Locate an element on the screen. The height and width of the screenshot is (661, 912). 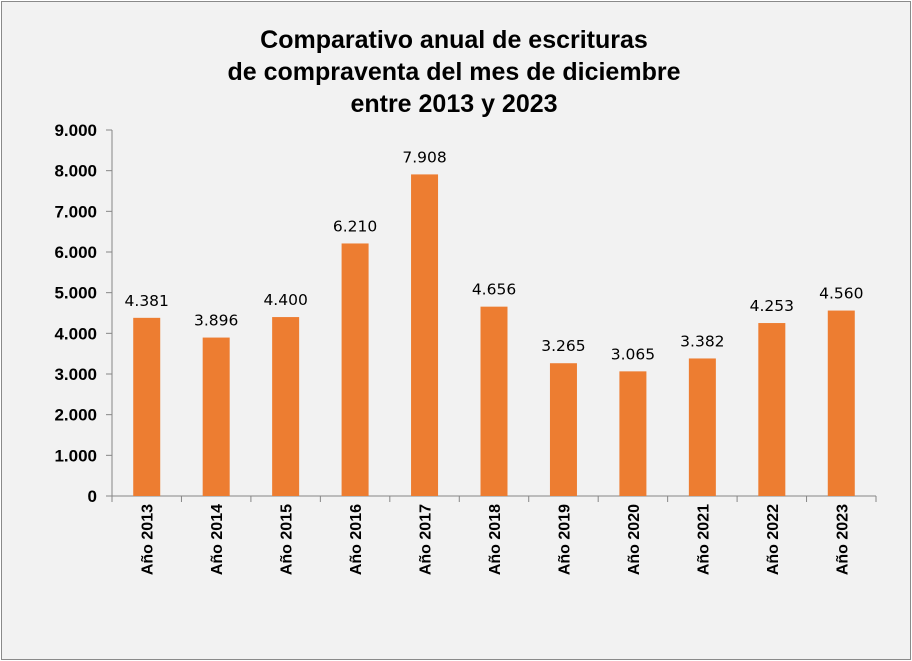
x-tick-label: Año 2019 is located at coordinates (564, 539).